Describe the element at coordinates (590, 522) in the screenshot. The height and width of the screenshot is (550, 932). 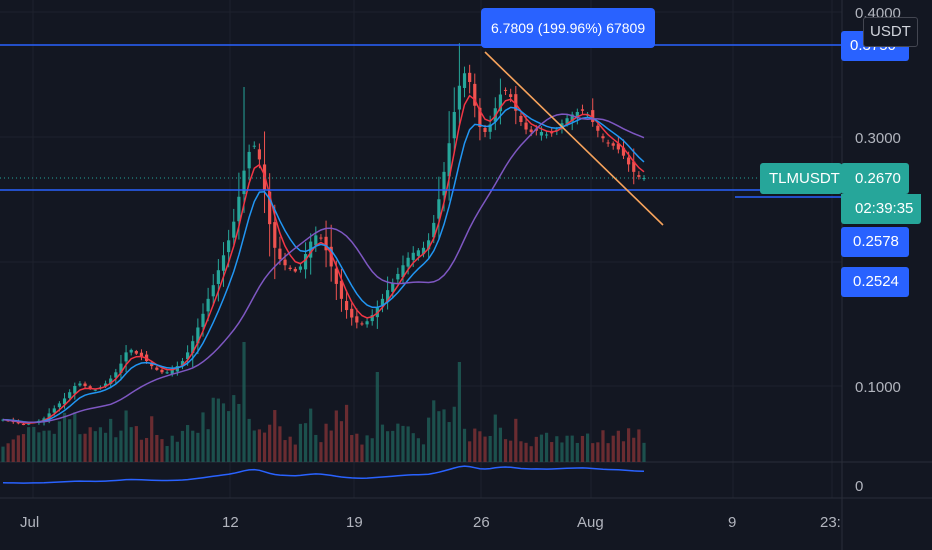
I see `time-tick-4: Aug` at that location.